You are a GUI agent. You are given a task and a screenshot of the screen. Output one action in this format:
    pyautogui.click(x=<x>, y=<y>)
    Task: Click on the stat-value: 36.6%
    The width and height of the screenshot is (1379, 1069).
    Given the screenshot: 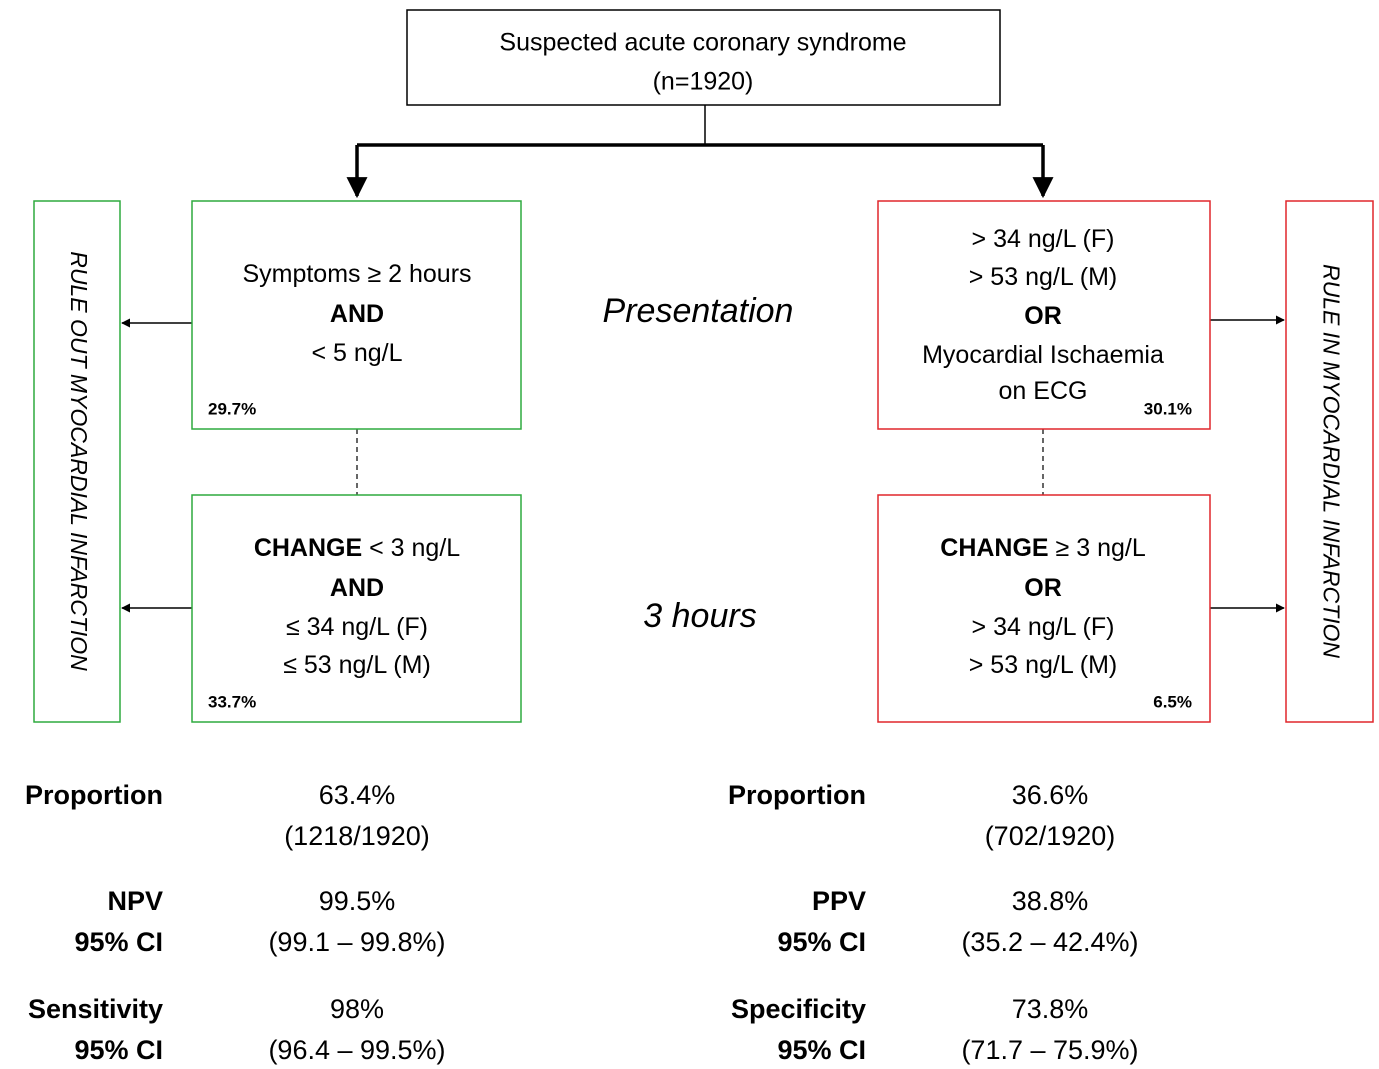 What is the action you would take?
    pyautogui.click(x=1050, y=795)
    